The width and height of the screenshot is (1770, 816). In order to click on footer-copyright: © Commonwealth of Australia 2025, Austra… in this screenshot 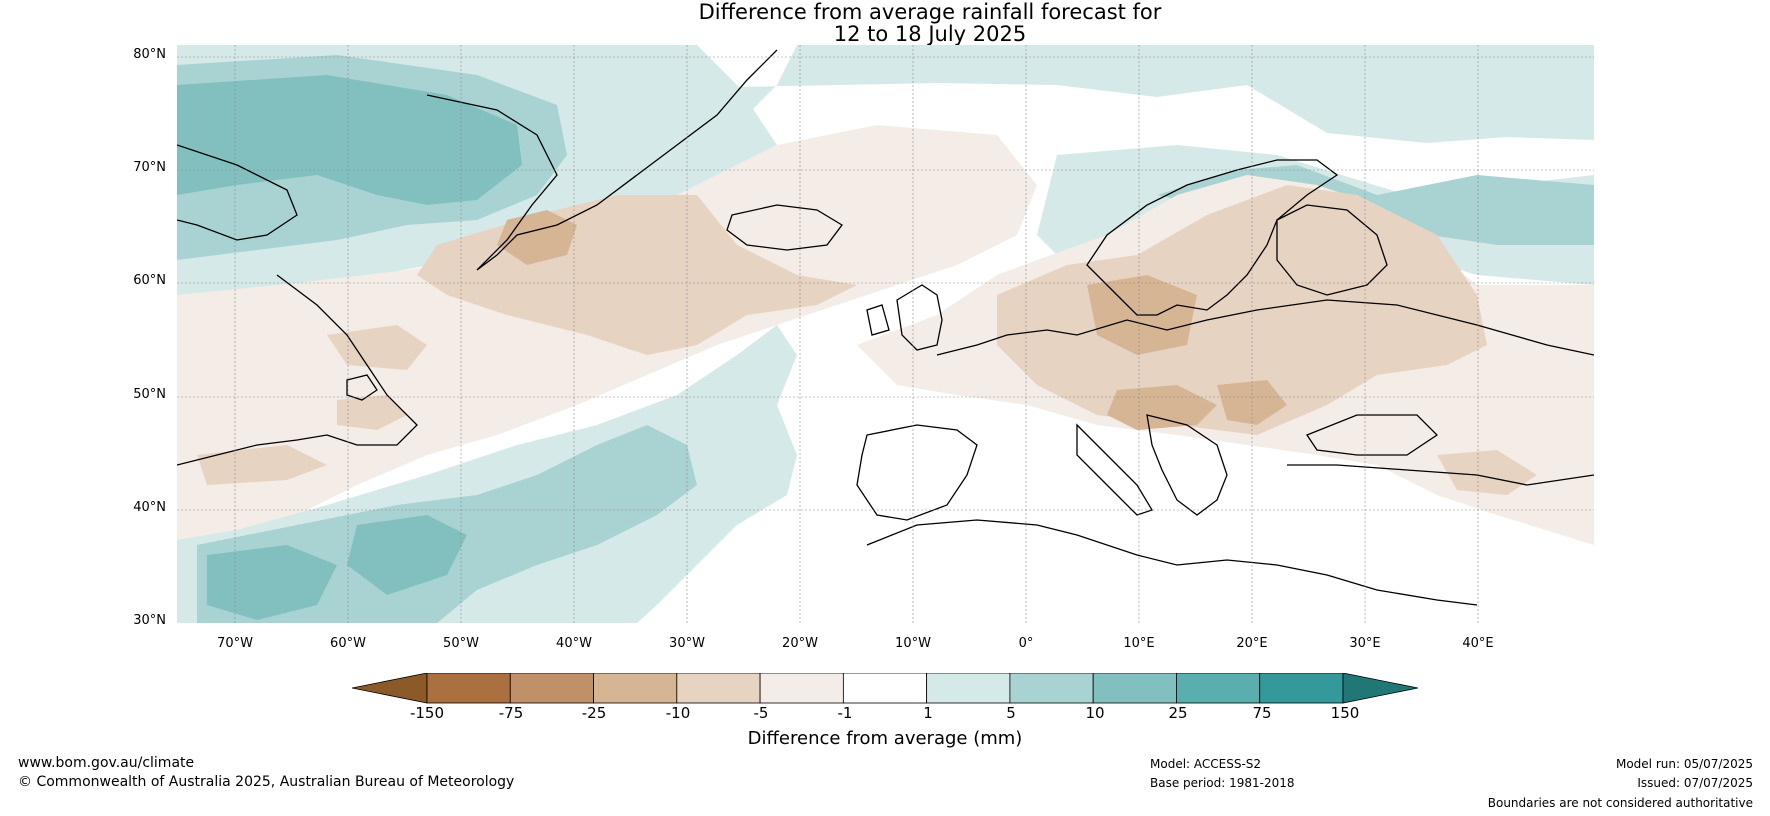, I will do `click(266, 782)`.